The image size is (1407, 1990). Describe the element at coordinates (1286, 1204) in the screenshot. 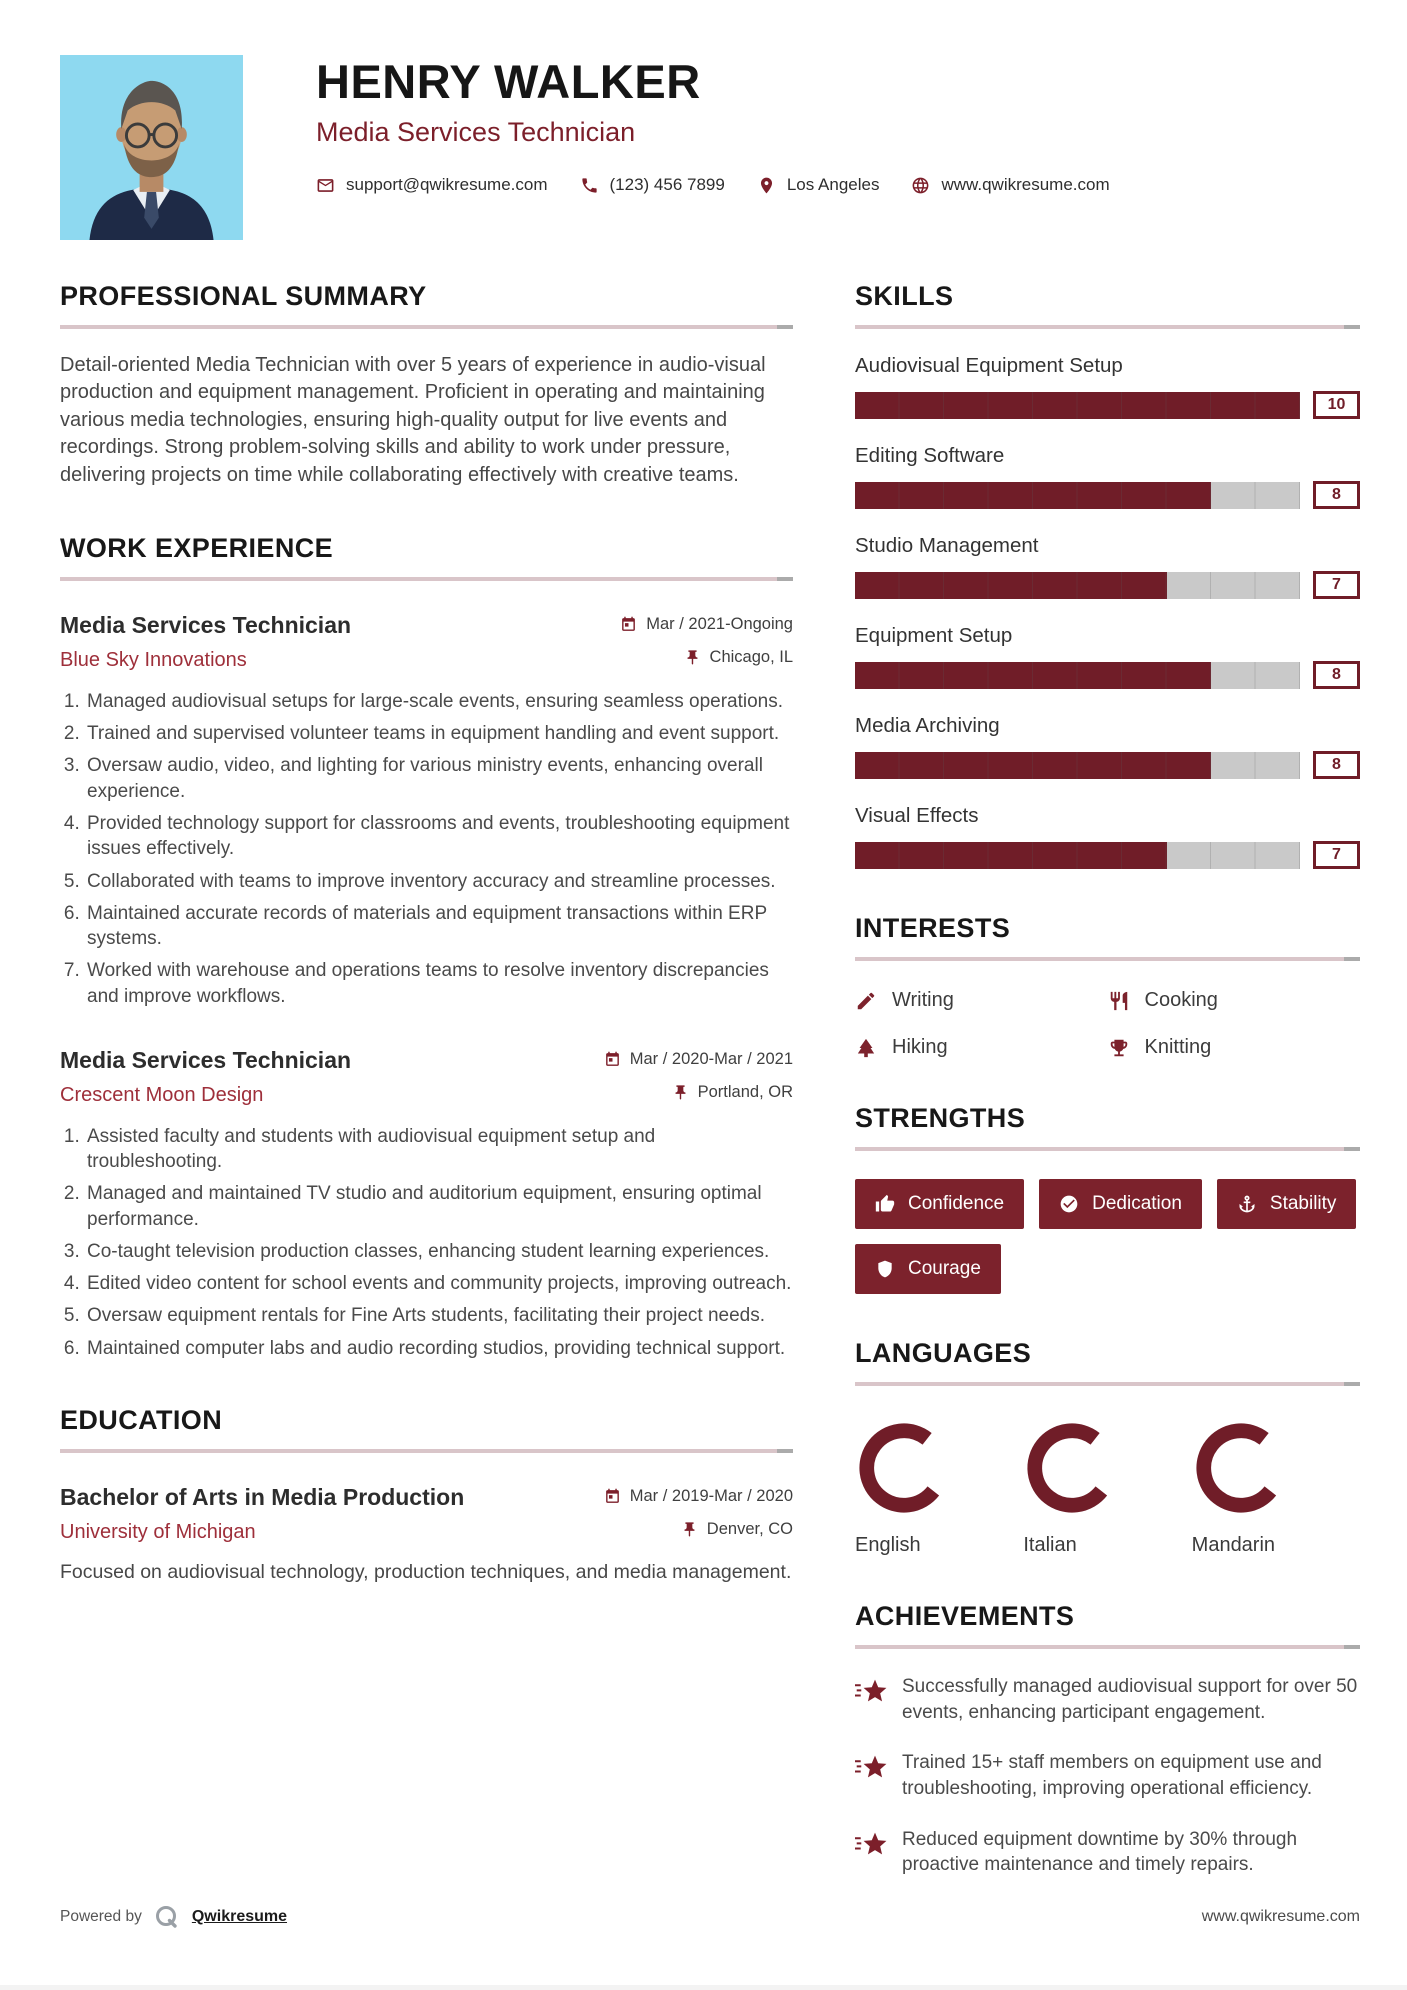

I see `strength-chip: Stability` at that location.